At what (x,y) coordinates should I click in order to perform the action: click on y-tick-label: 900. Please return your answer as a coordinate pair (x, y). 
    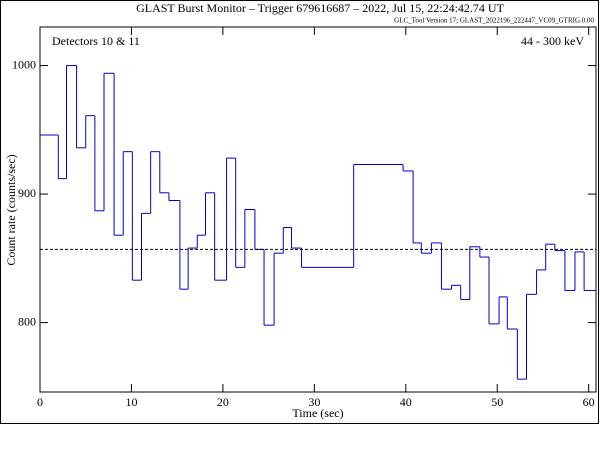
    Looking at the image, I should click on (27, 193).